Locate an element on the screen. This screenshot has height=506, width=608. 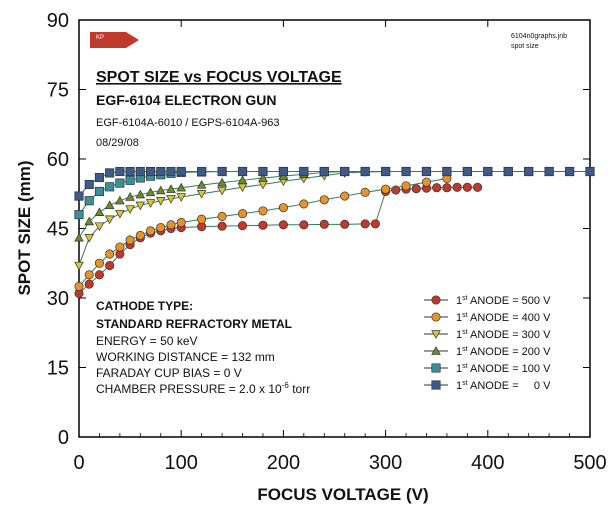
kp-logo-text: KP is located at coordinates (100, 38).